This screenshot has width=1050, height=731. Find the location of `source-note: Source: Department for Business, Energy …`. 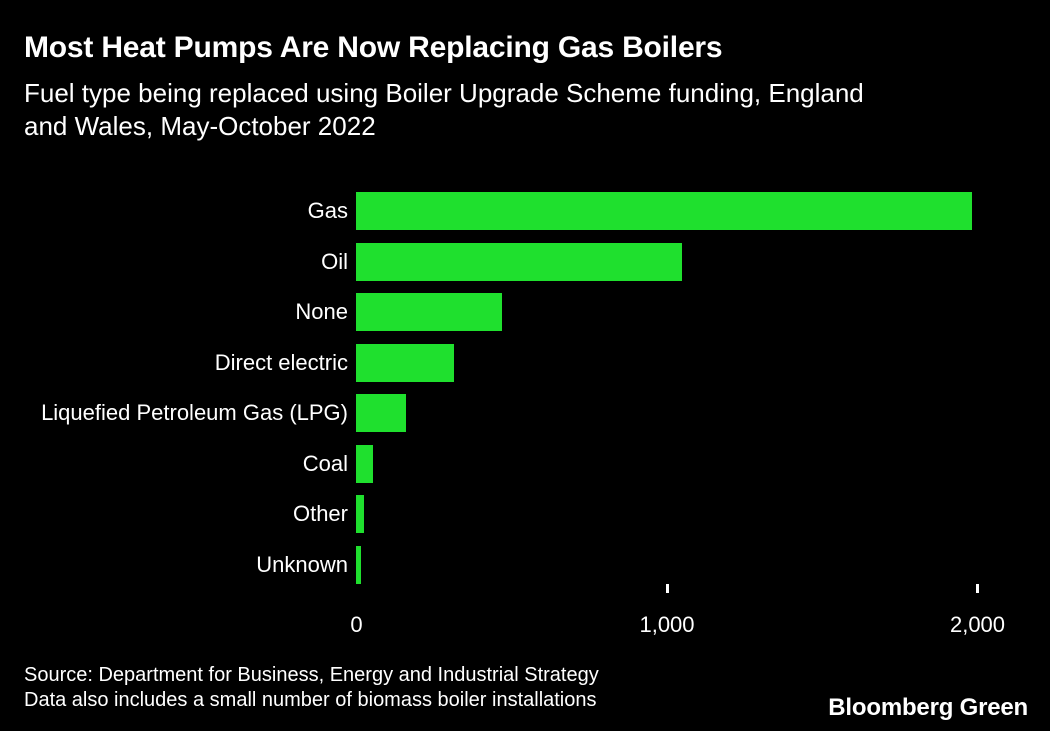

source-note: Source: Department for Business, Energy … is located at coordinates (311, 688).